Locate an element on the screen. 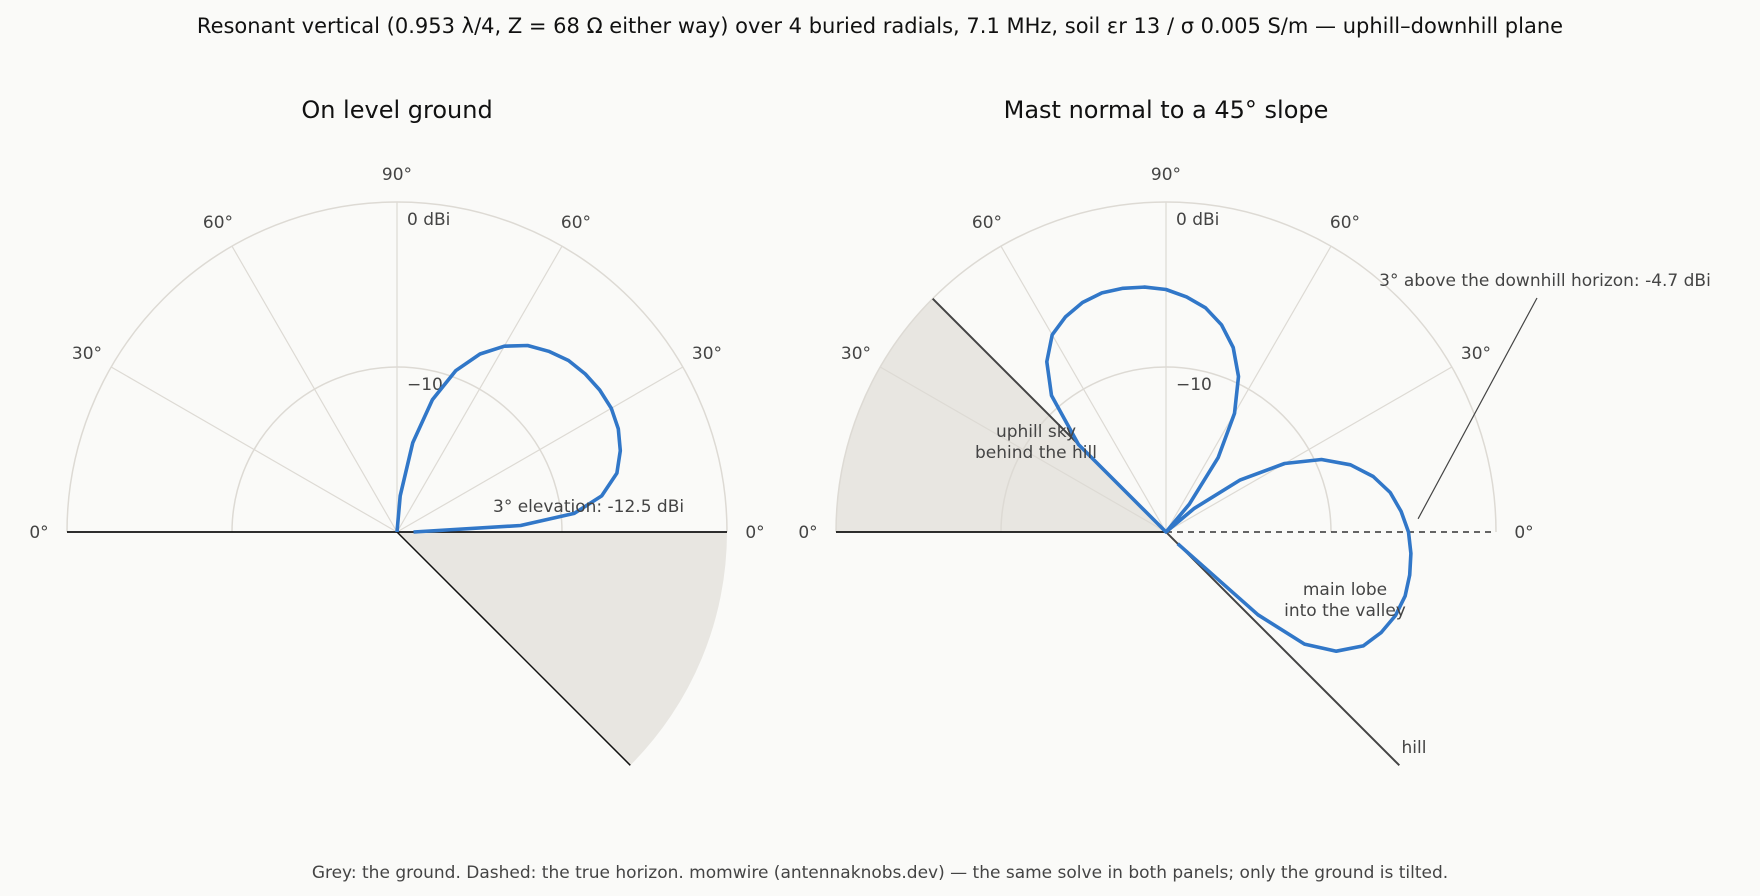 The width and height of the screenshot is (1760, 896). annotation-text: behind the hill is located at coordinates (1036, 453).